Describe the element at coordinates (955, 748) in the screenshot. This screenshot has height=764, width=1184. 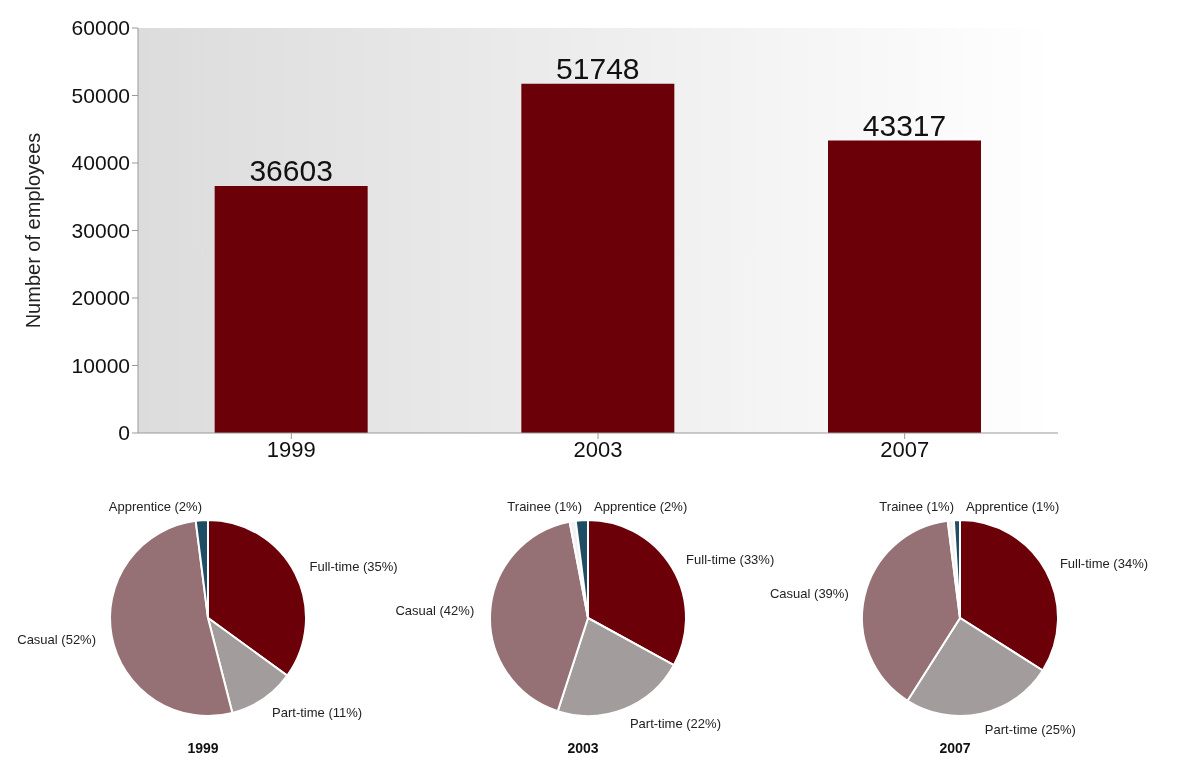
I see `text: 2007` at that location.